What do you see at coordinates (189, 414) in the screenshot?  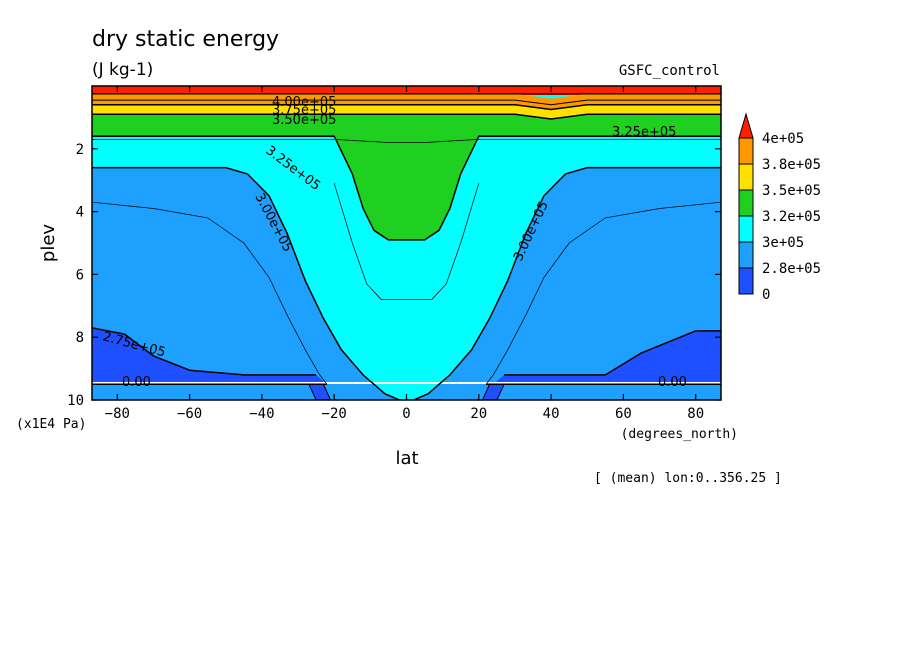 I see `x-tick-label: −60` at bounding box center [189, 414].